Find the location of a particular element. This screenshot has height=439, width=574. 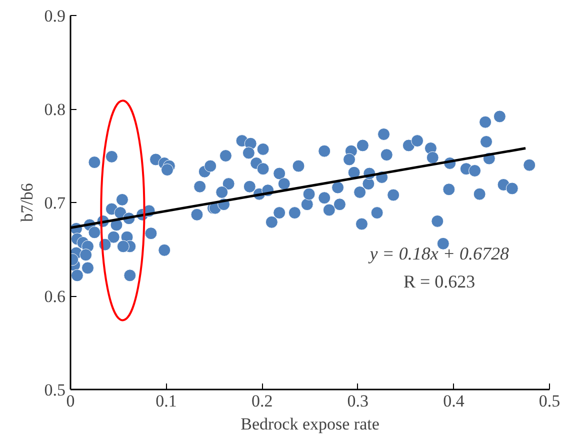

x-tick-label: 0.5 is located at coordinates (549, 401).